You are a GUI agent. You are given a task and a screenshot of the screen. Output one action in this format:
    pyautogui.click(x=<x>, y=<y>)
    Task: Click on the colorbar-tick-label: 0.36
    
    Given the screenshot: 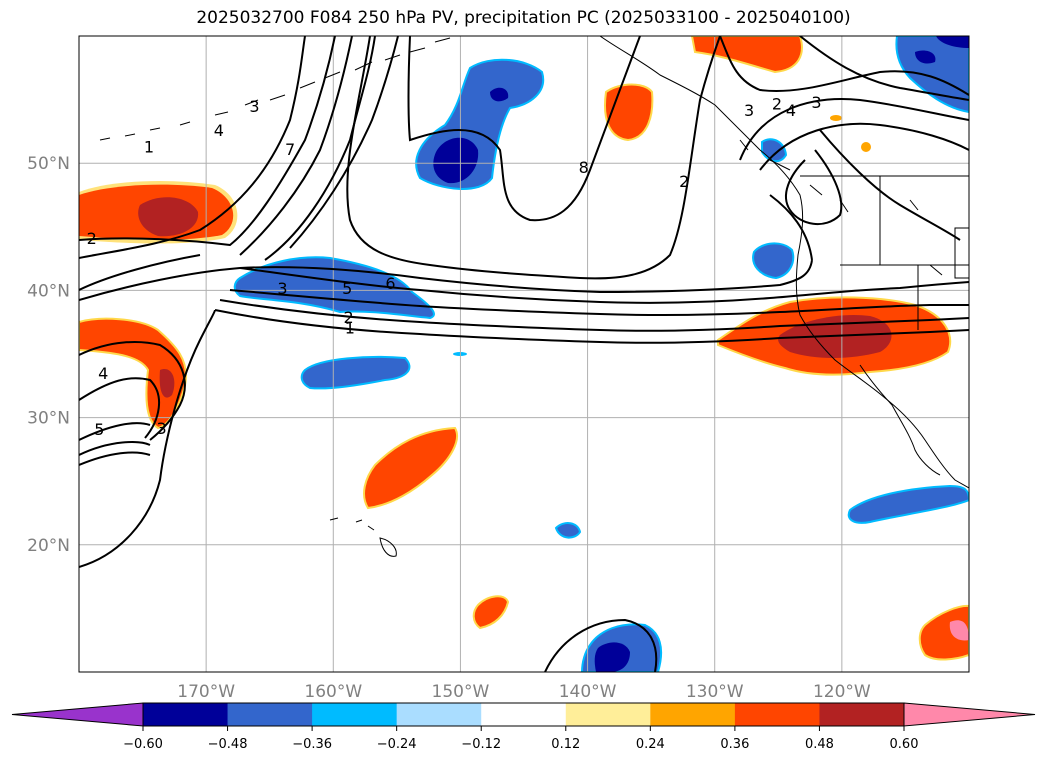 What is the action you would take?
    pyautogui.click(x=734, y=744)
    